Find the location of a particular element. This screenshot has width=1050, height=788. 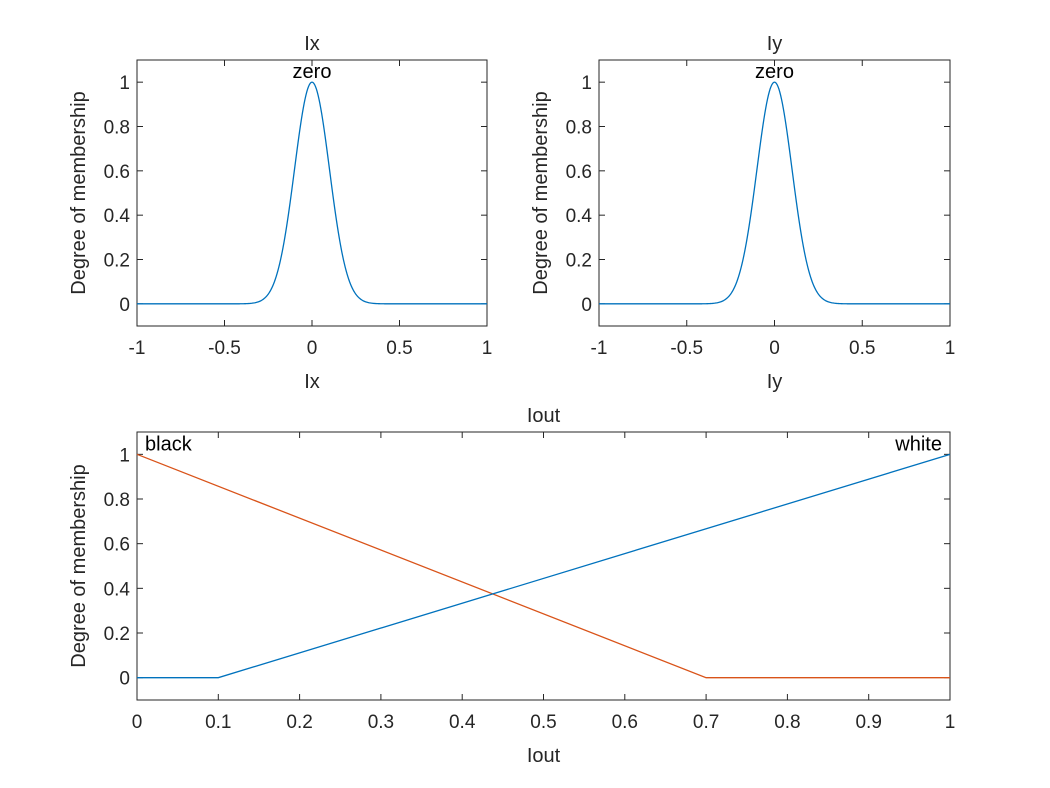

x-tick-label: 0.2 is located at coordinates (299, 722).